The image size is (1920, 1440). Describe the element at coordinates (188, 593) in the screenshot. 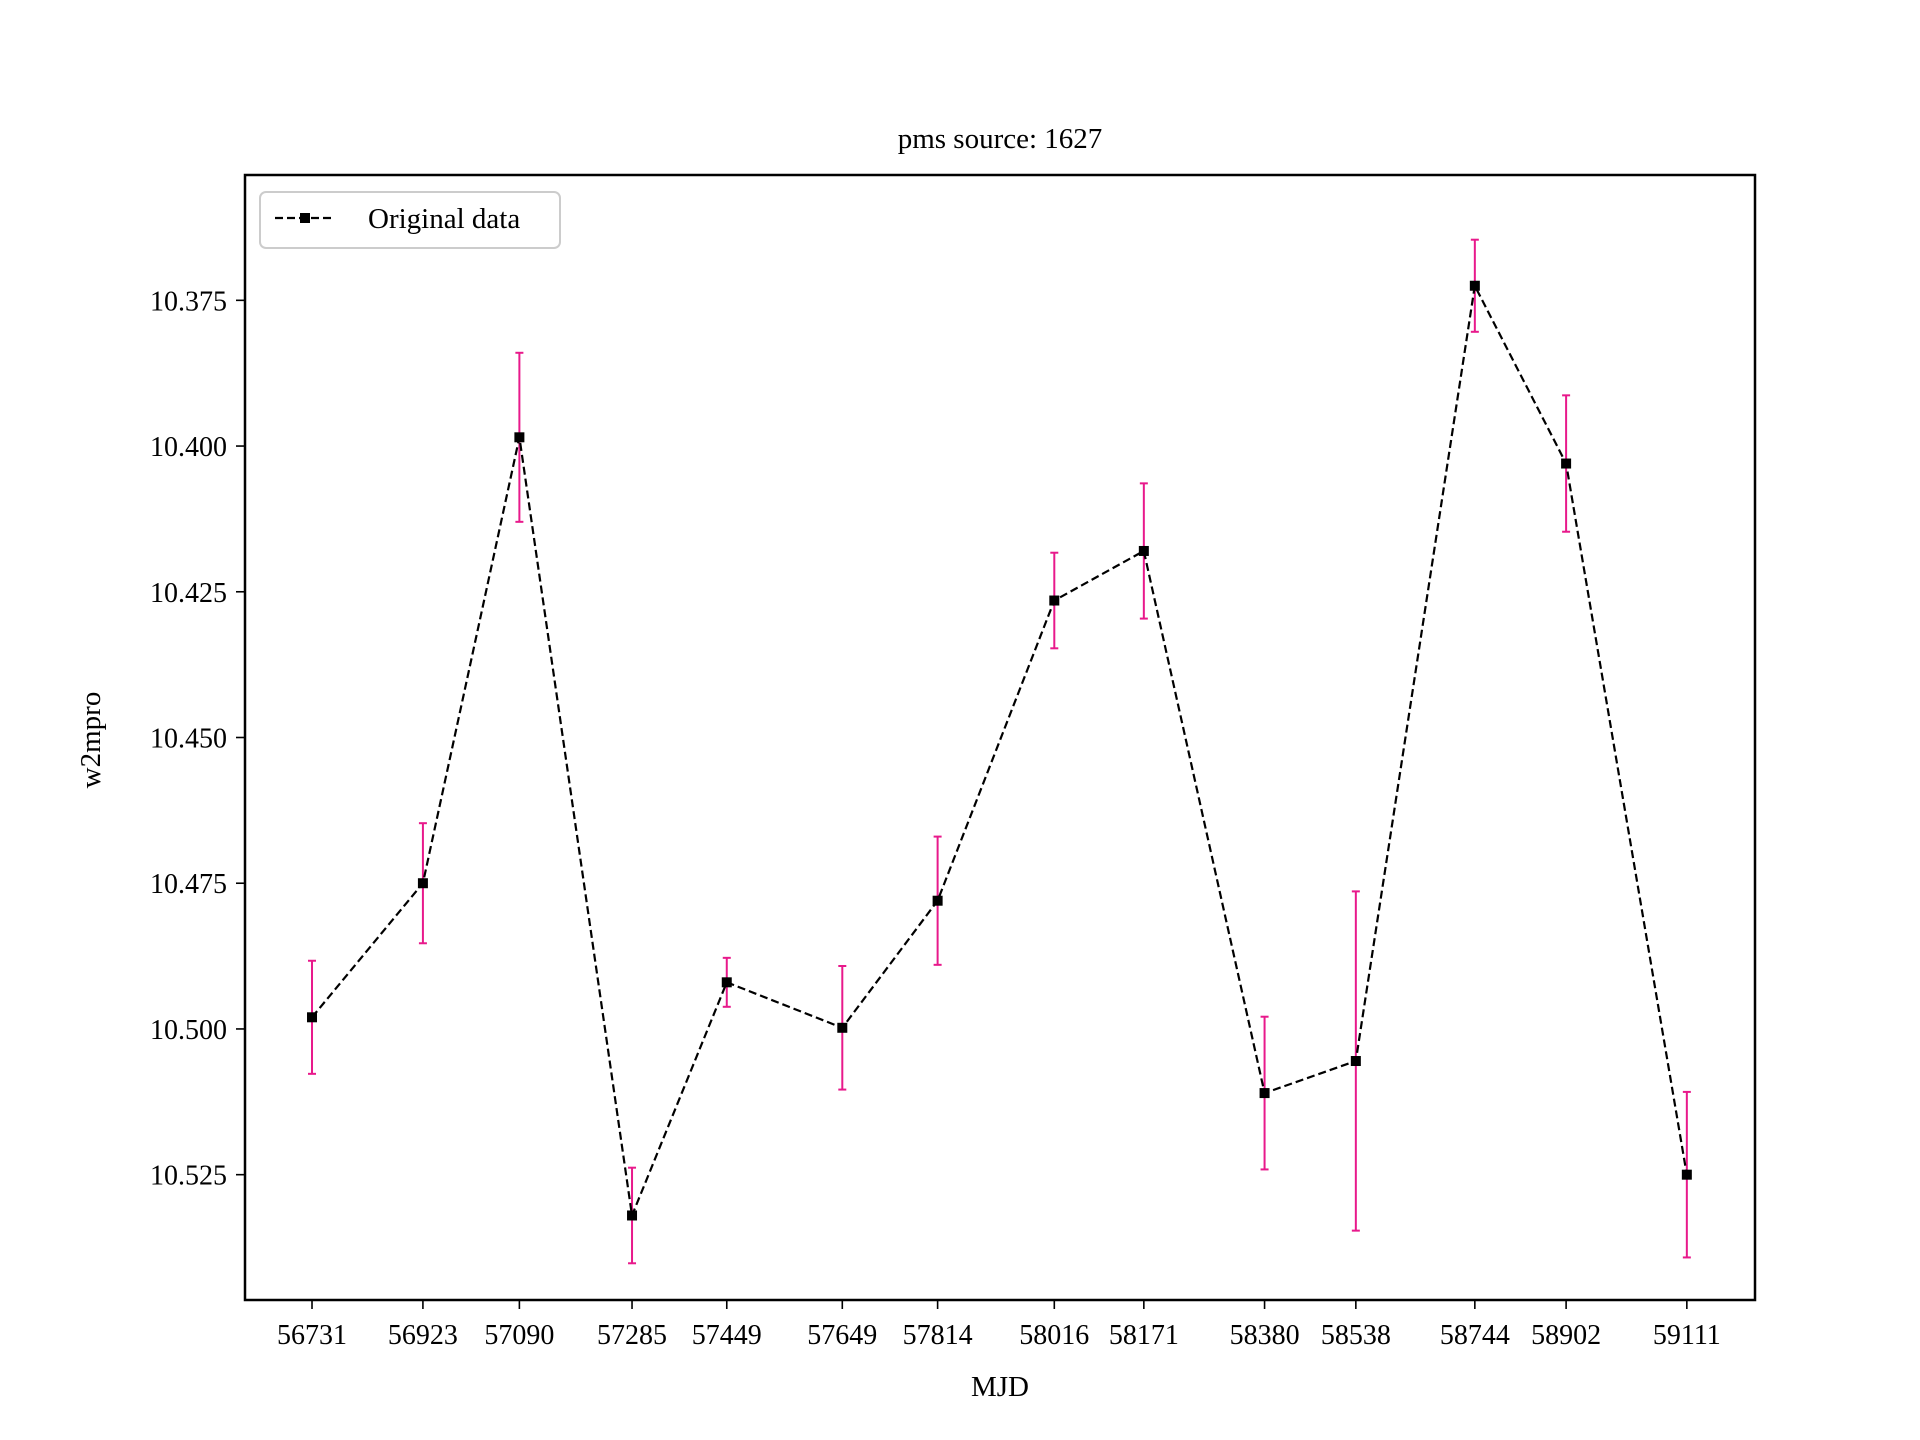

I see `y-tick-label: 10.425` at that location.